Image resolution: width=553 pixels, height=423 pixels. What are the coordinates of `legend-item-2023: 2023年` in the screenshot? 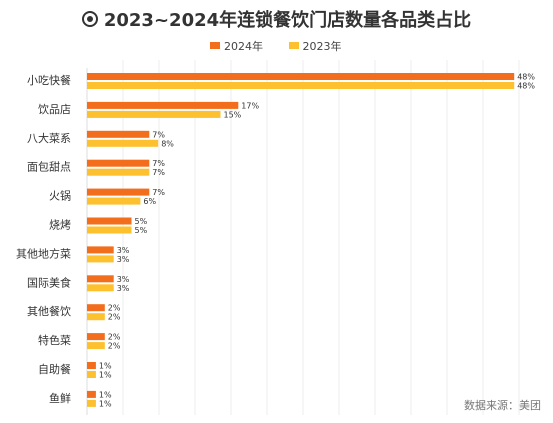 It's located at (315, 46).